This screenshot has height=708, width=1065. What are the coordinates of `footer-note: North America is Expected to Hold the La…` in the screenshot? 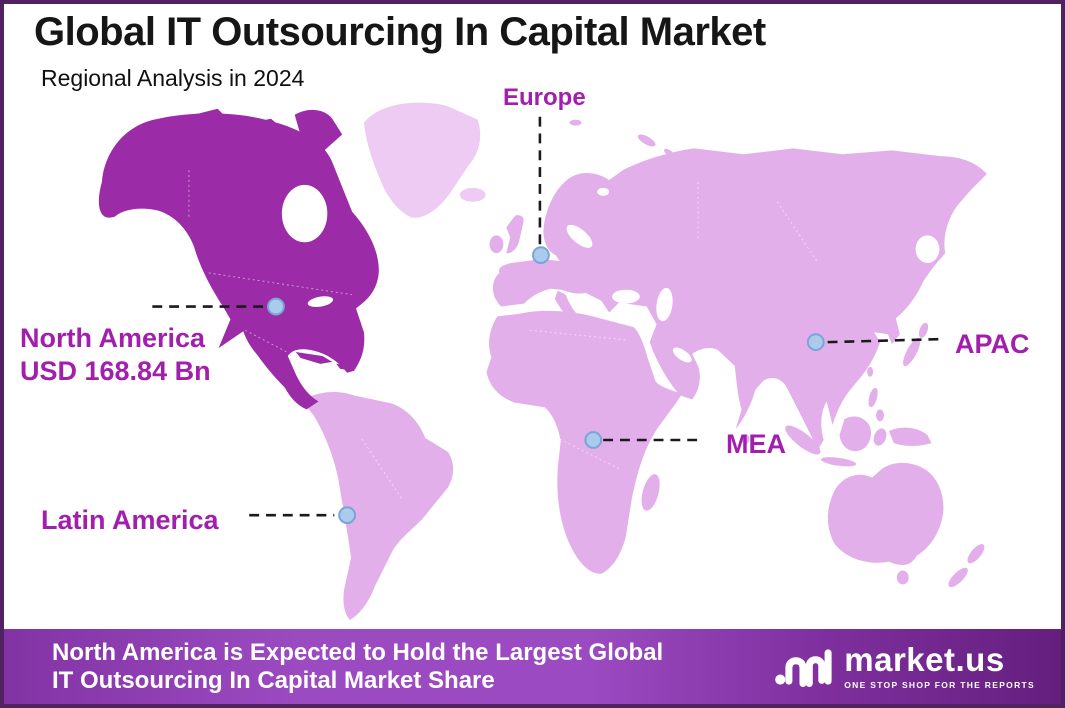 It's located at (357, 667).